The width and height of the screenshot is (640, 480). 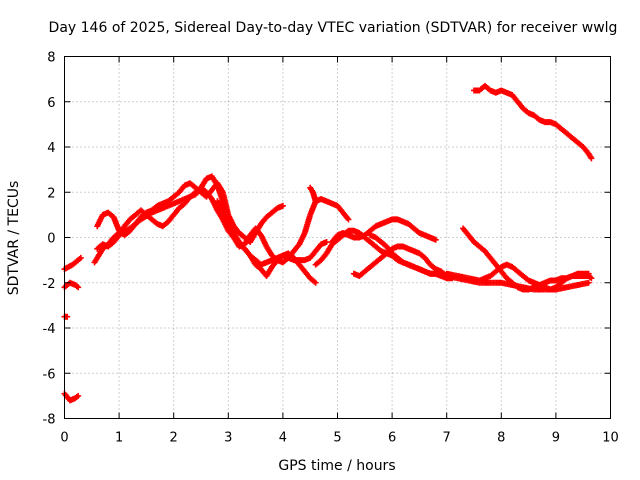 What do you see at coordinates (447, 438) in the screenshot?
I see `x-tick-label: 7` at bounding box center [447, 438].